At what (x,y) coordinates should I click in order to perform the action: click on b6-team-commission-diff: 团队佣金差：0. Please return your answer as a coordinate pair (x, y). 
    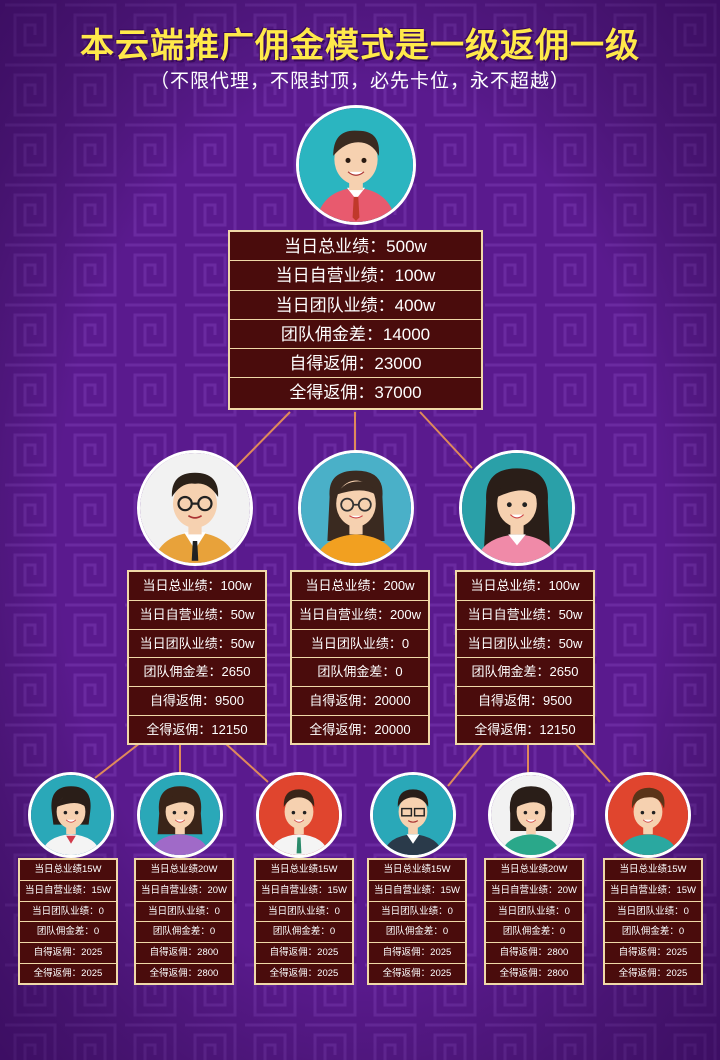
    Looking at the image, I should click on (653, 933).